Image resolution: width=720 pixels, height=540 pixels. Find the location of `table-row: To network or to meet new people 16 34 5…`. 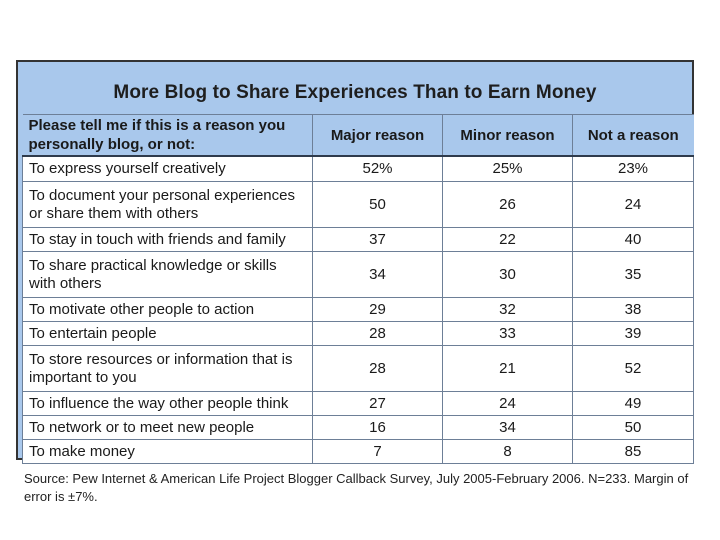

table-row: To network or to meet new people 16 34 5… is located at coordinates (358, 427).